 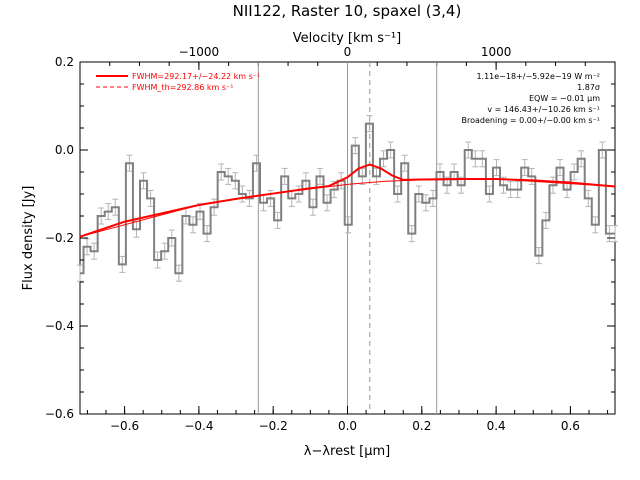 I want to click on annotation-eqw: EQW = −0.01 μm, so click(x=564, y=98).